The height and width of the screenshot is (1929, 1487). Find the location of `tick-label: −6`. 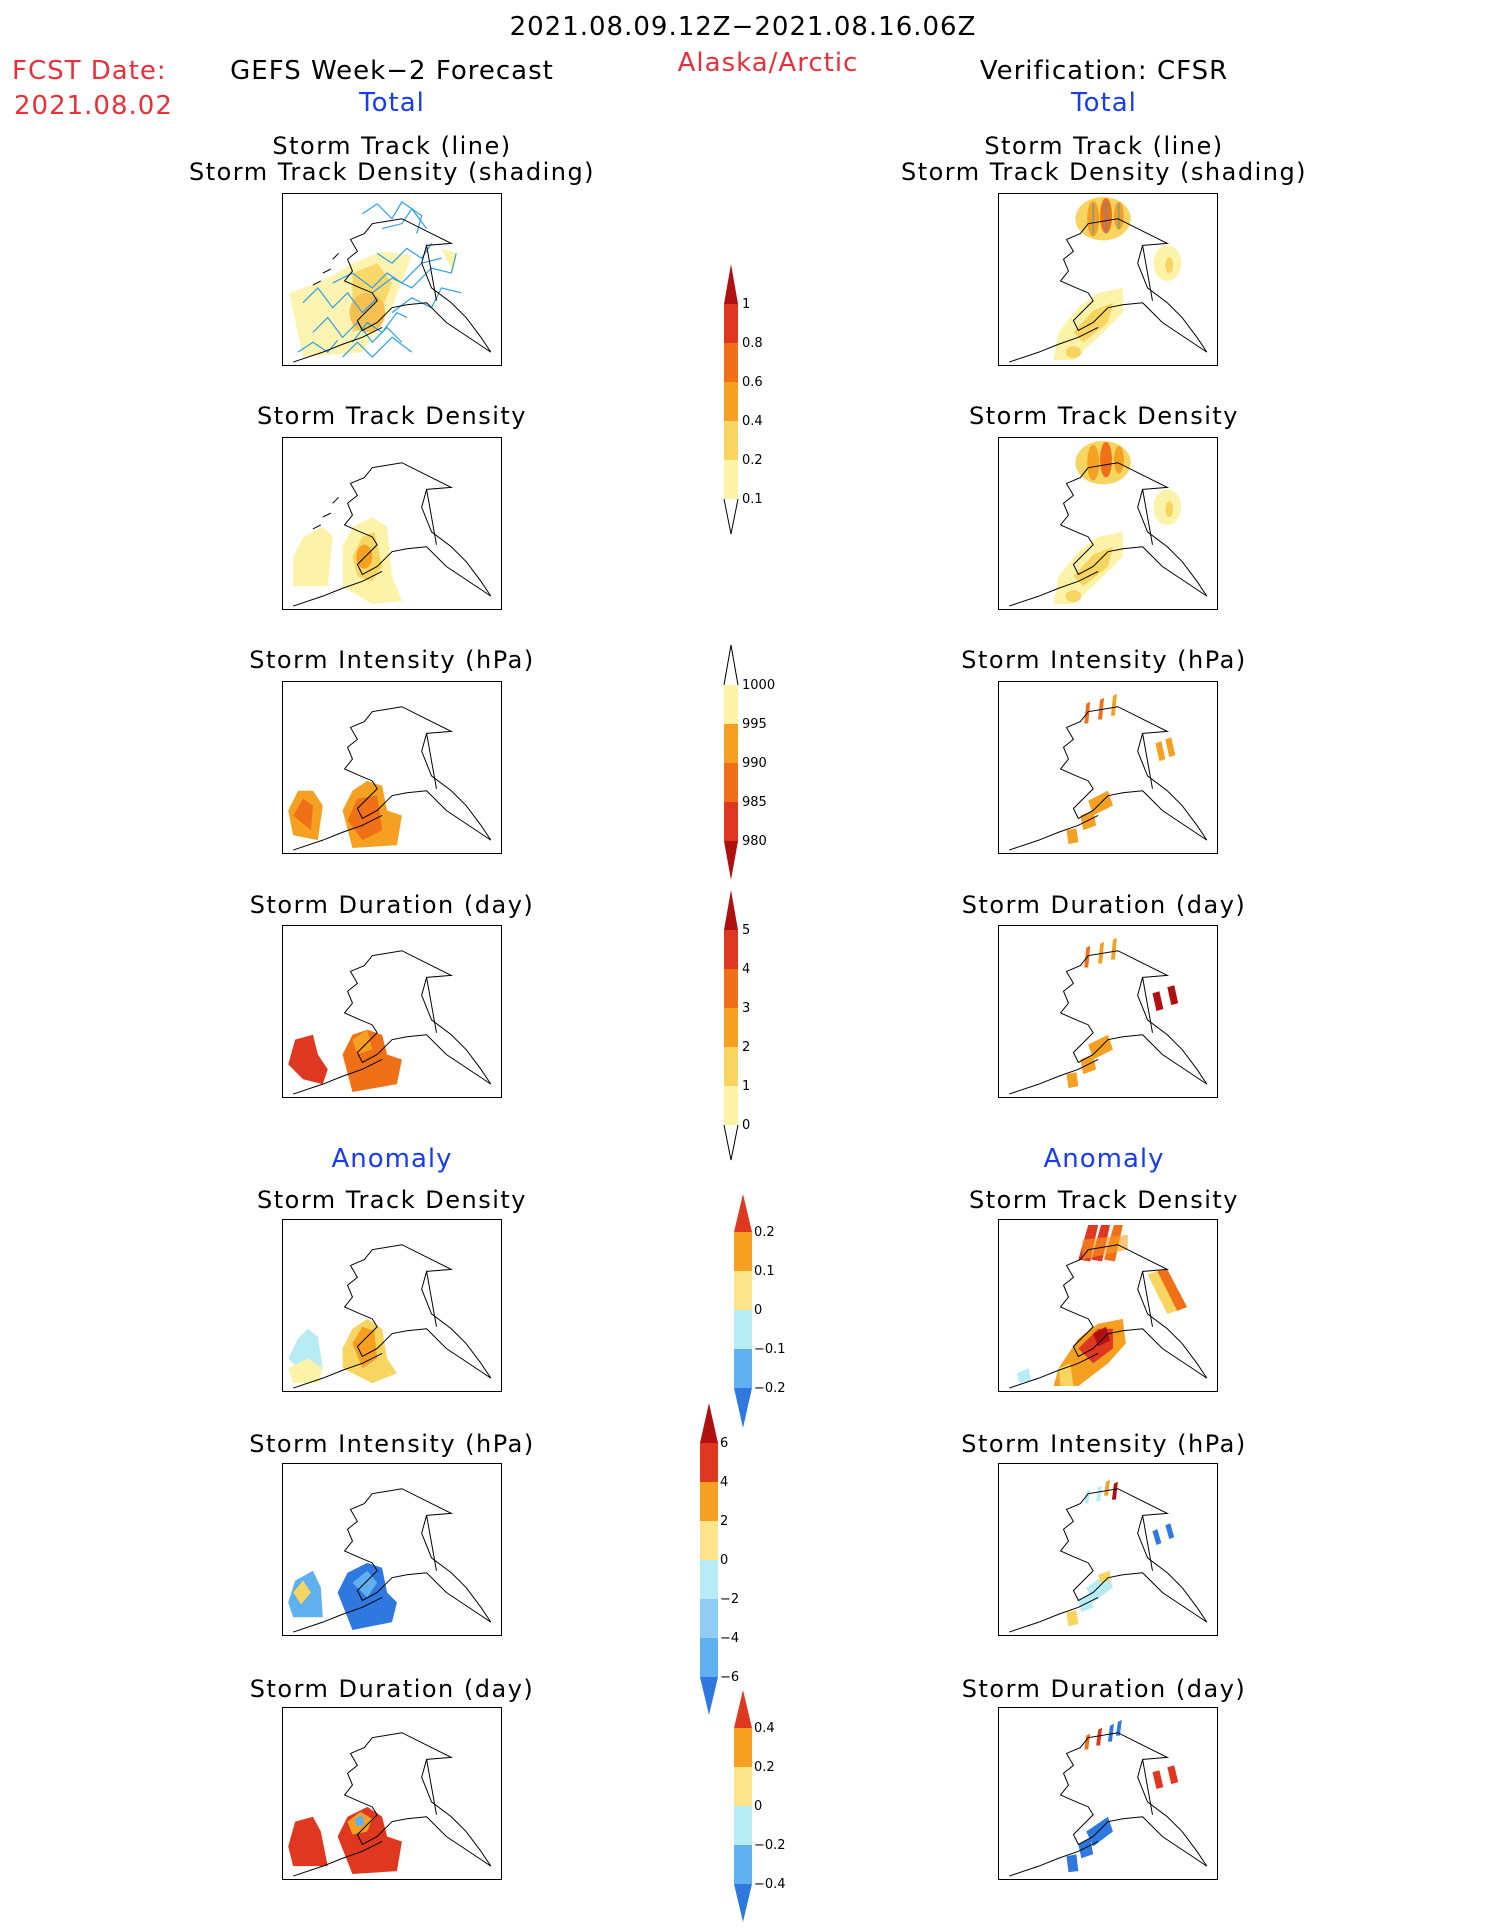

tick-label: −6 is located at coordinates (729, 1677).